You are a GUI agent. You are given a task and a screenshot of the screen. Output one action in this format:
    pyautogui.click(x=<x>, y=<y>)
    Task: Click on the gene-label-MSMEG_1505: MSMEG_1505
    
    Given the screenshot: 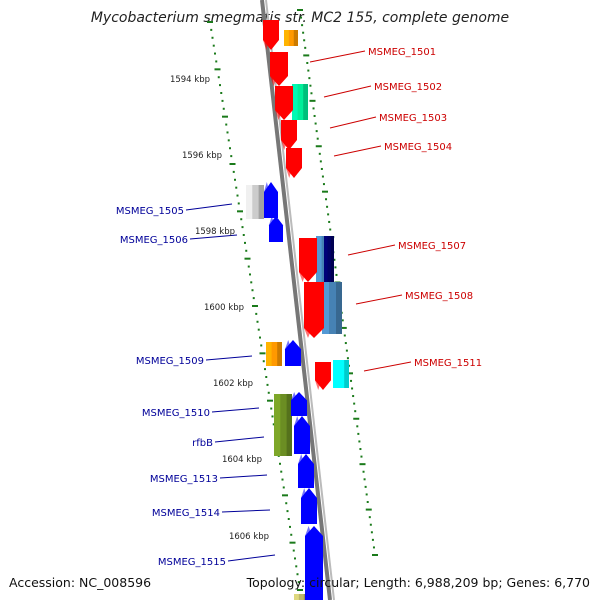 What is the action you would take?
    pyautogui.click(x=150, y=211)
    